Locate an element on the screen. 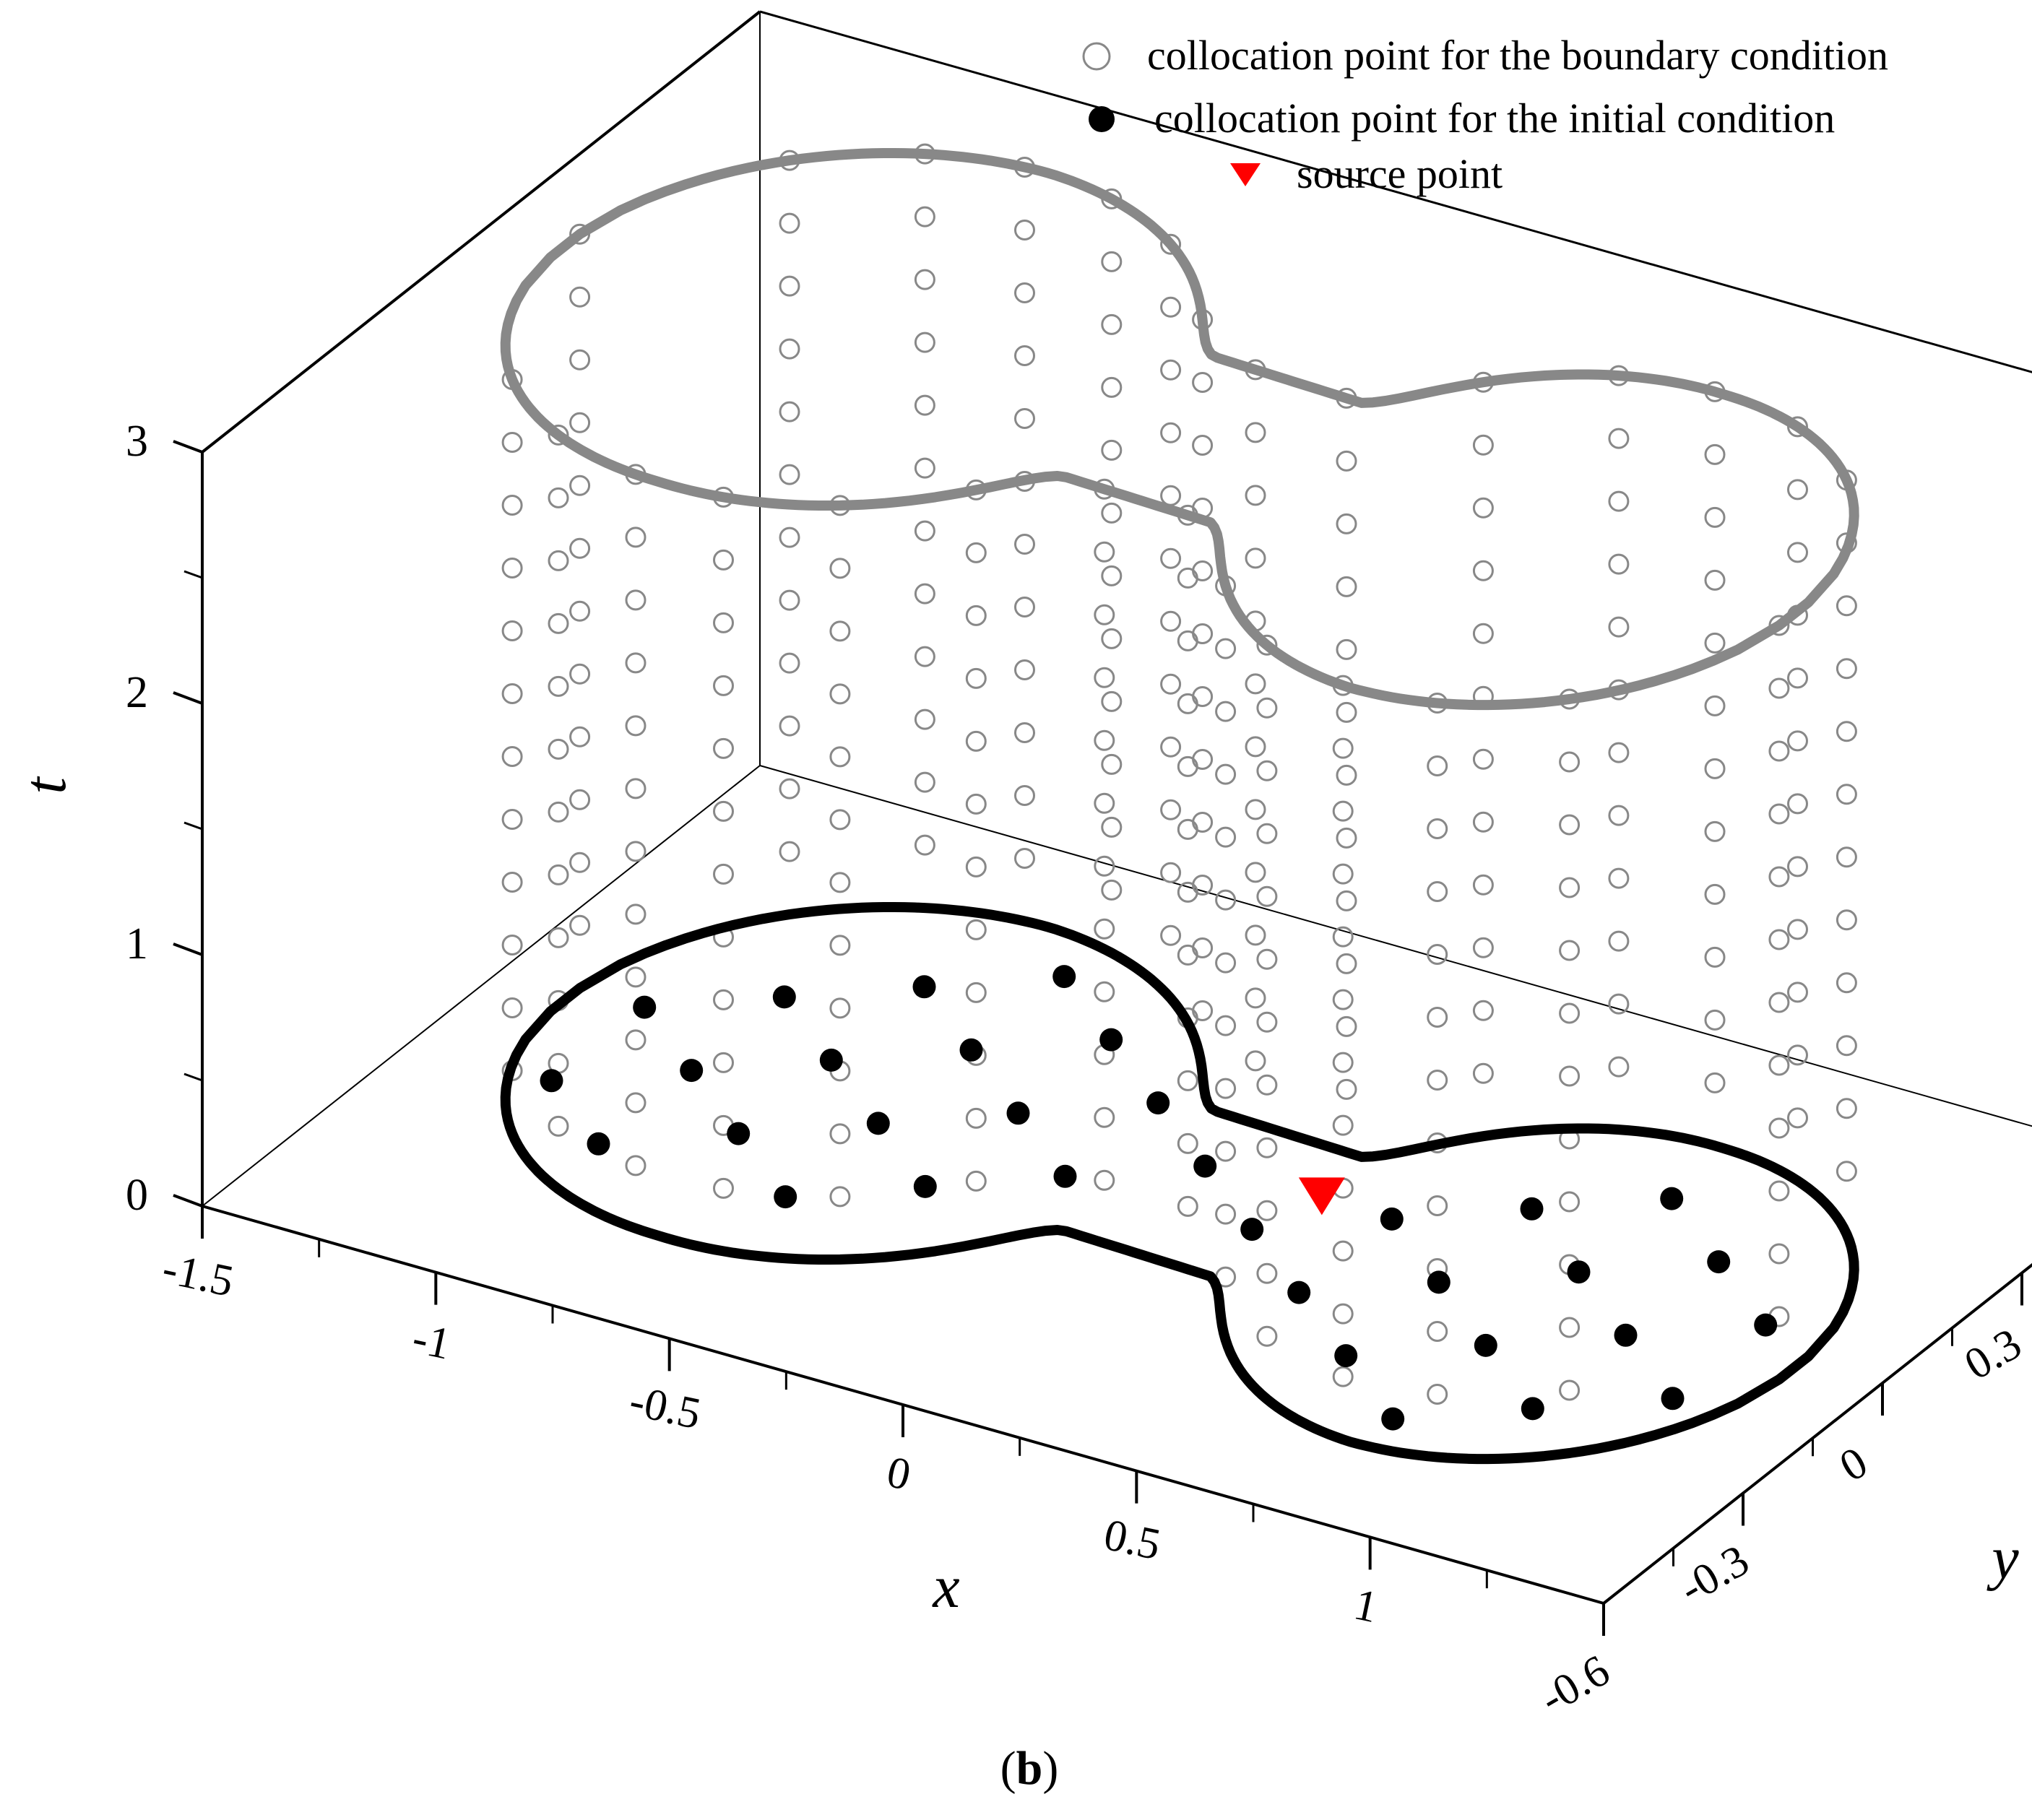  back-left-top-edge is located at coordinates (481, 232).